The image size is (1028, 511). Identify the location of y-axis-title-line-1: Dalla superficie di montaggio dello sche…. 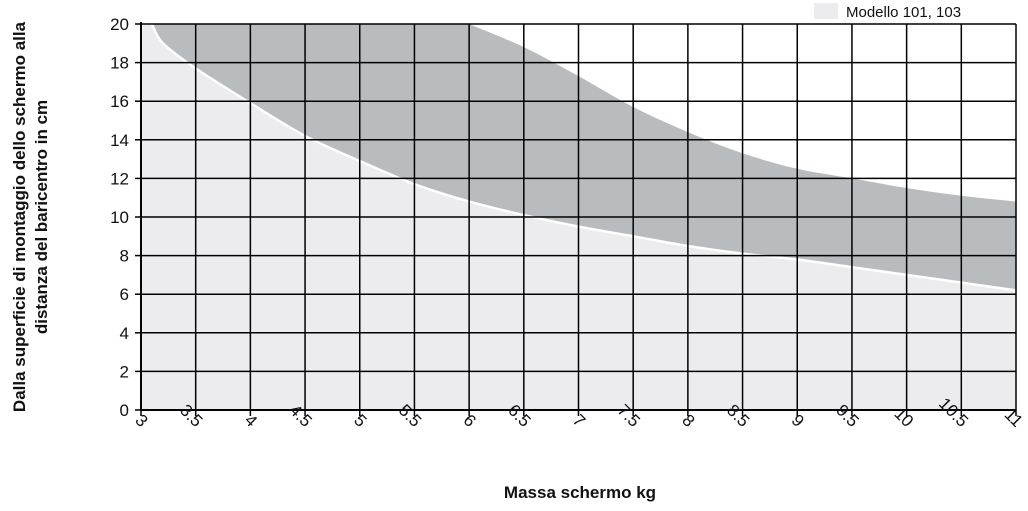
(19, 216).